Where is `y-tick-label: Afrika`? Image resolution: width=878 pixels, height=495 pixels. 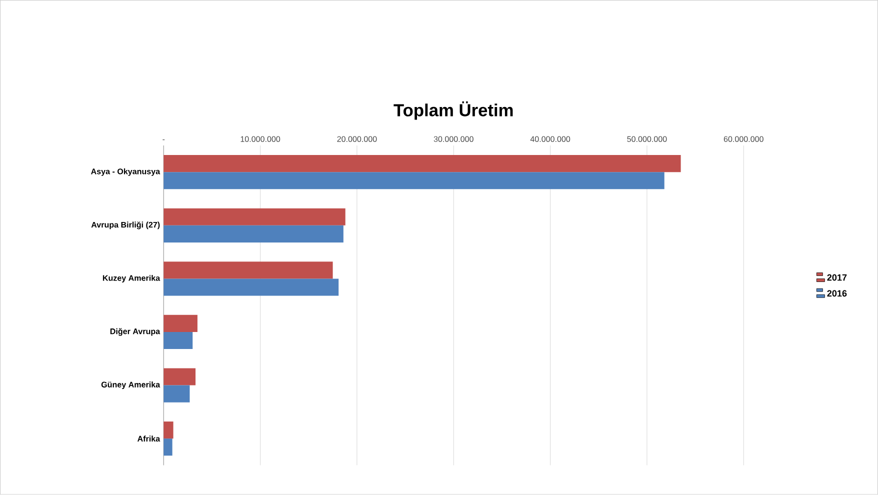 y-tick-label: Afrika is located at coordinates (148, 439).